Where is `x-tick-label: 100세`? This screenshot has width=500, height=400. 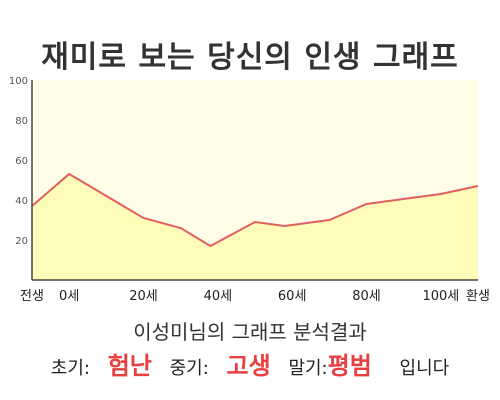
x-tick-label: 100세 is located at coordinates (440, 296).